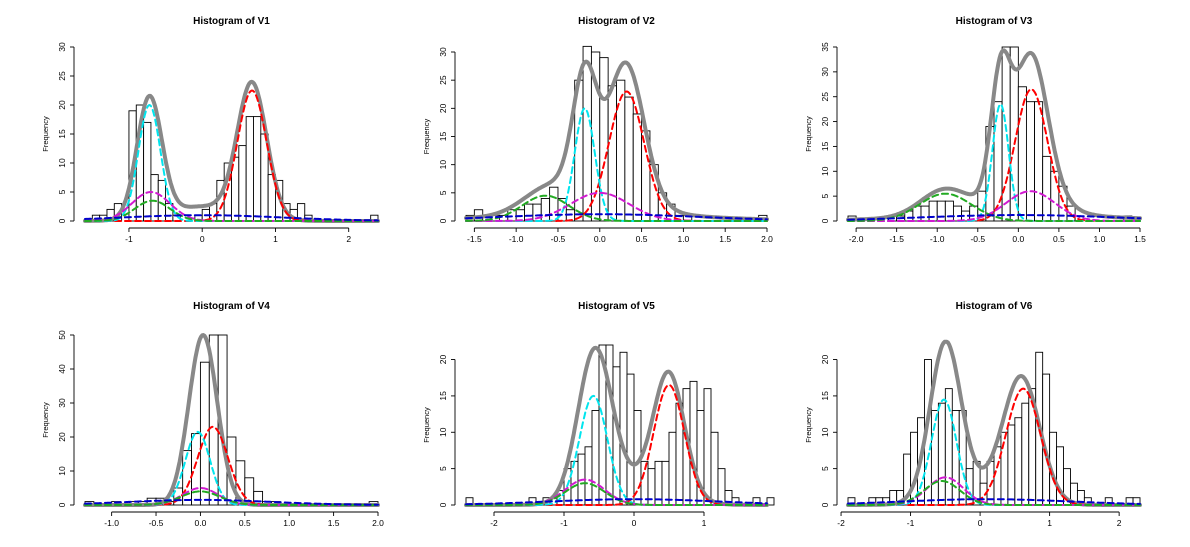 The width and height of the screenshot is (1190, 547). Describe the element at coordinates (231, 306) in the screenshot. I see `panel-title: Histogram of V4` at that location.